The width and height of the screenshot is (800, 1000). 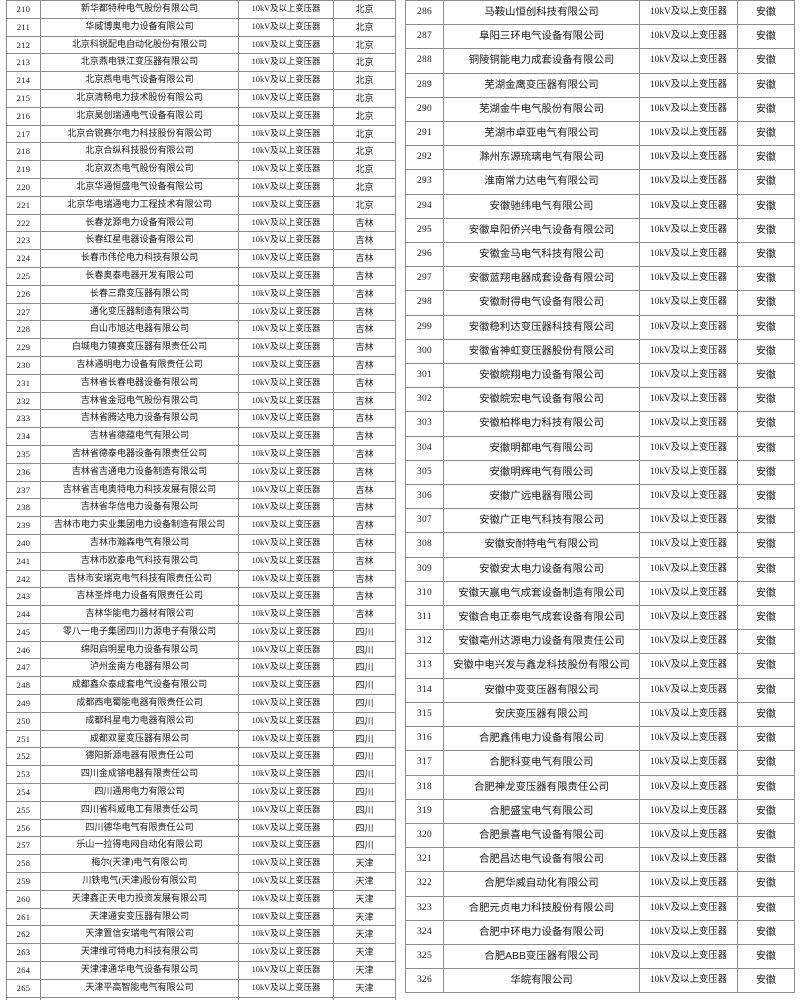 What do you see at coordinates (541, 351) in the screenshot?
I see `enterprise-name-cell-text: 安徽省神虹变压器股份有限公司` at bounding box center [541, 351].